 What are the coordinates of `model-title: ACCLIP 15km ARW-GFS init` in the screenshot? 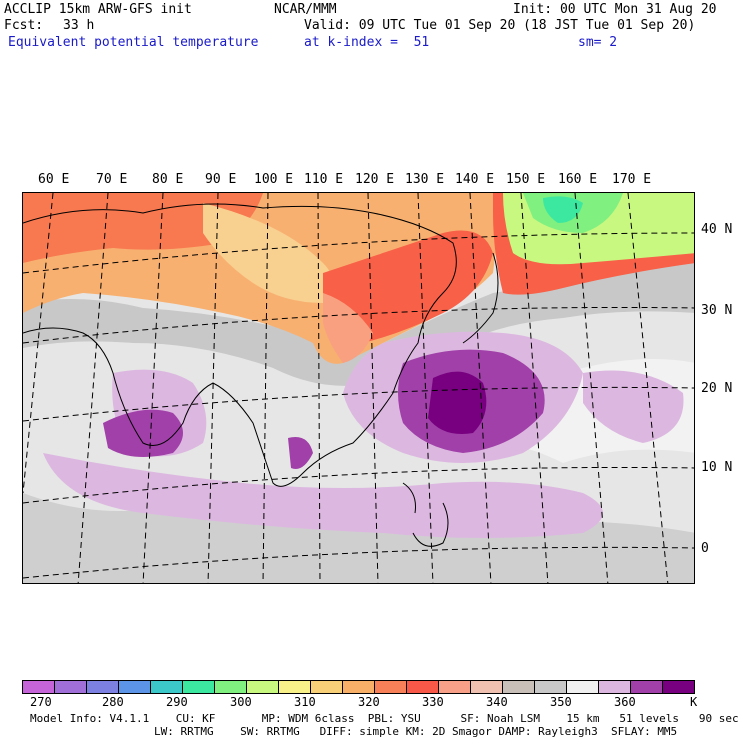 It's located at (98, 9).